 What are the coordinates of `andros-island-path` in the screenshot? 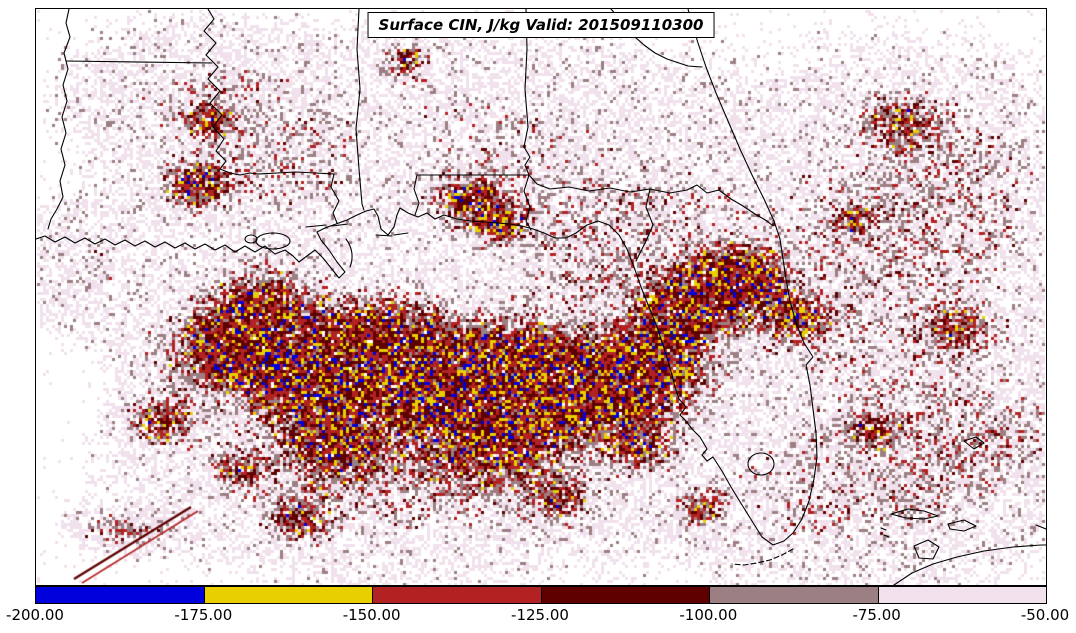 It's located at (926, 549).